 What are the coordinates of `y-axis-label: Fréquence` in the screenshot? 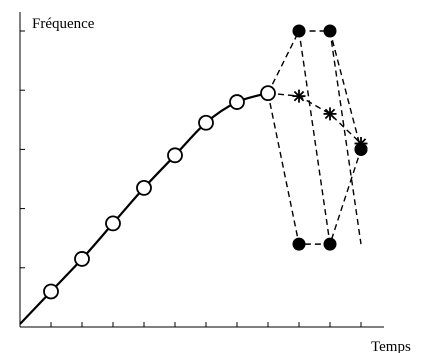 It's located at (63, 24).